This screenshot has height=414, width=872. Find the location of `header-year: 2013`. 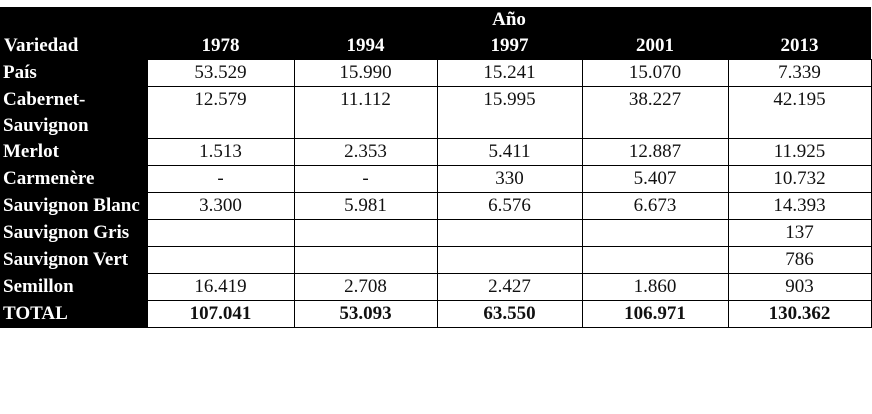

header-year: 2013 is located at coordinates (799, 46).